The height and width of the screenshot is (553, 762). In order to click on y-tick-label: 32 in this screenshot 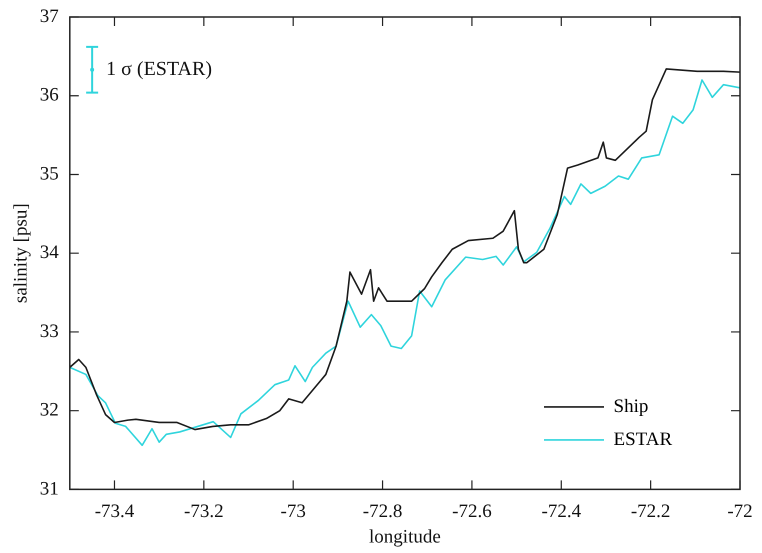, I will do `click(49, 410)`.